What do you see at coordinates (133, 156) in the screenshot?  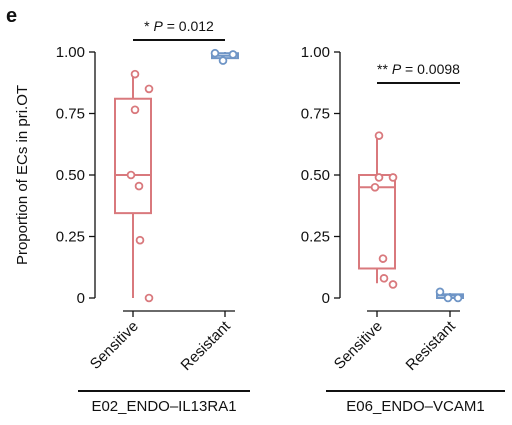 I see `box-iqr` at bounding box center [133, 156].